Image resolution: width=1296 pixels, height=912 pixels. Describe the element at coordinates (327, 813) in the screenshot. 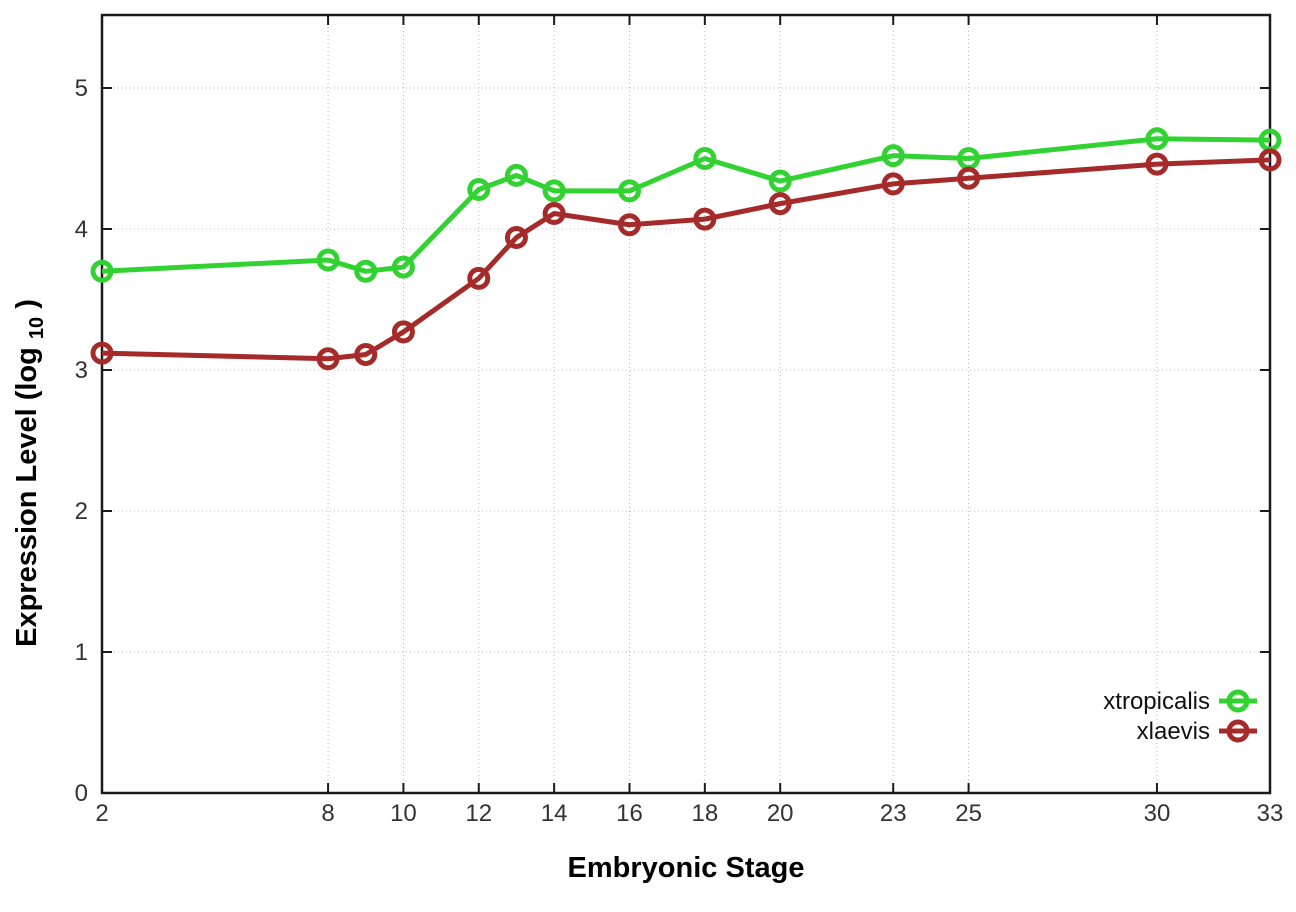

I see `x-tick-label: 8` at that location.